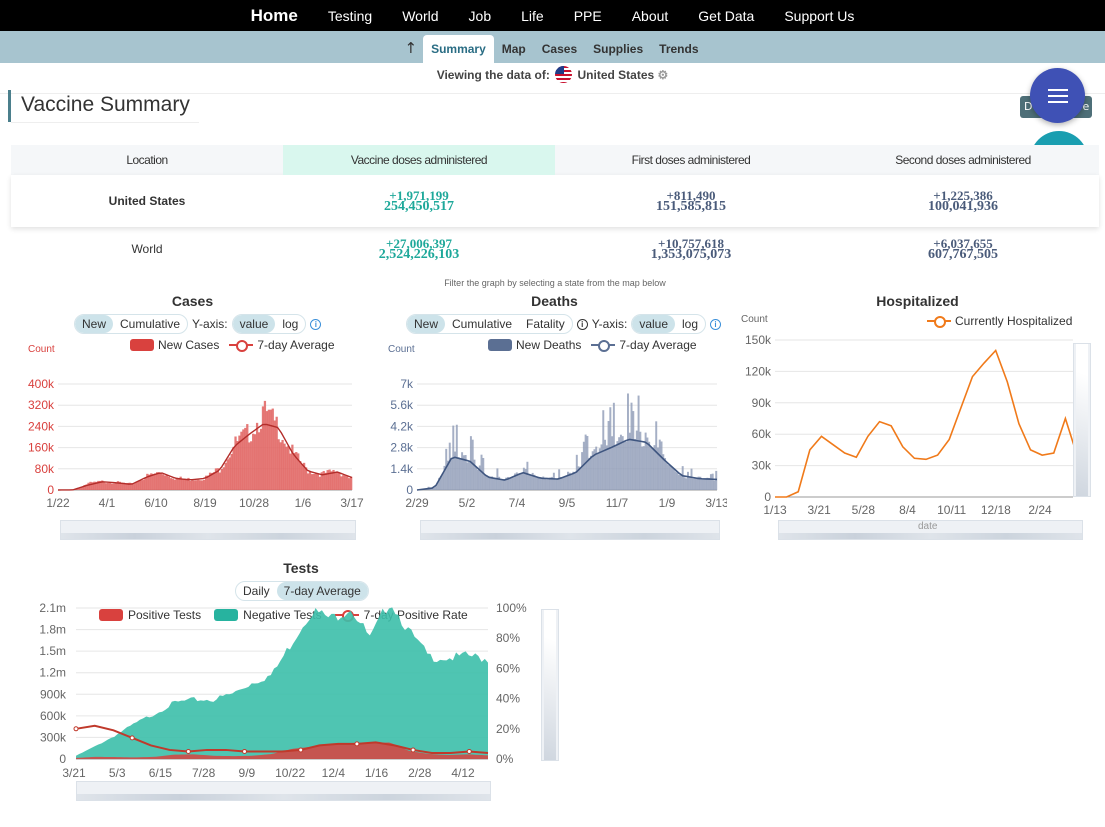  What do you see at coordinates (419, 201) in the screenshot?
I see `vaccine-doses-cell: +1,971,199 254,450,517` at bounding box center [419, 201].